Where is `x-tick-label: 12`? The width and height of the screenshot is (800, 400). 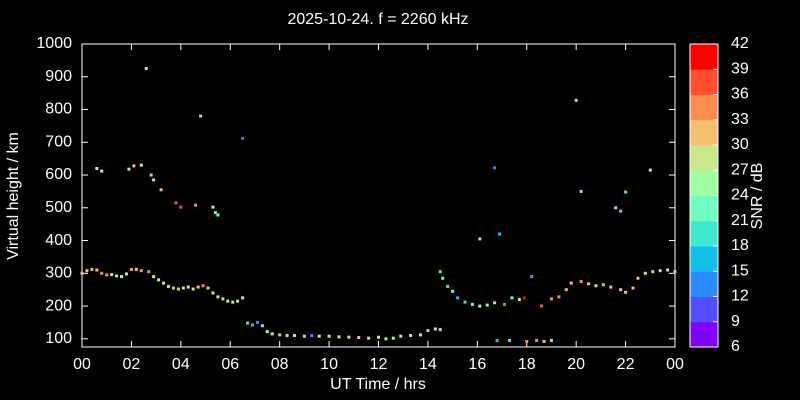
x-tick-label: 12 is located at coordinates (379, 364).